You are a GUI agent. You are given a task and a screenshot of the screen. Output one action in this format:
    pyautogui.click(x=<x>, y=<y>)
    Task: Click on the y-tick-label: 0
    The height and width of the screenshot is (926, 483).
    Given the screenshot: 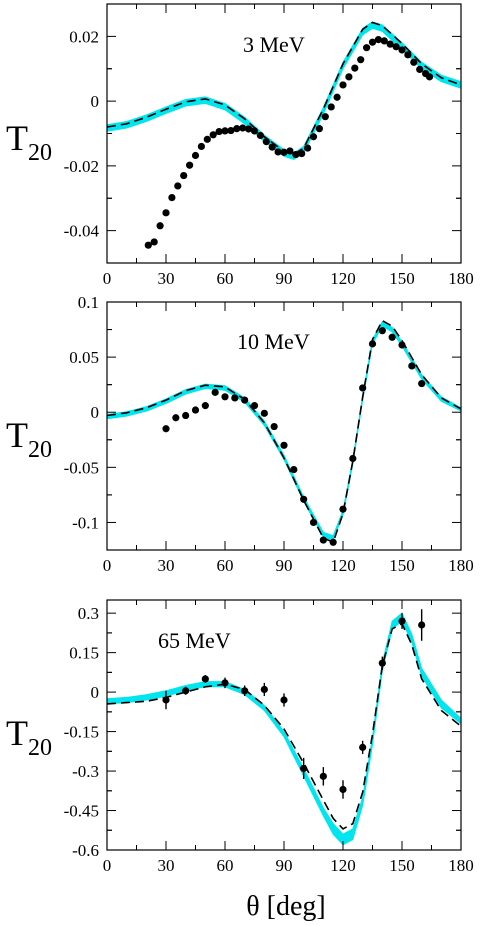 What is the action you would take?
    pyautogui.click(x=95, y=101)
    